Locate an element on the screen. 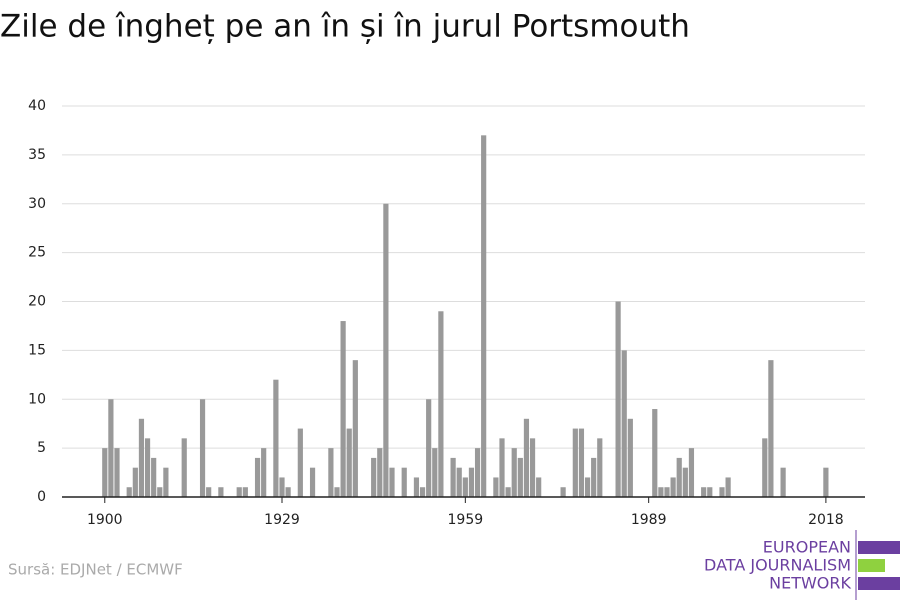 Image resolution: width=900 pixels, height=600 pixels. y-tick-label: 5 is located at coordinates (41, 448).